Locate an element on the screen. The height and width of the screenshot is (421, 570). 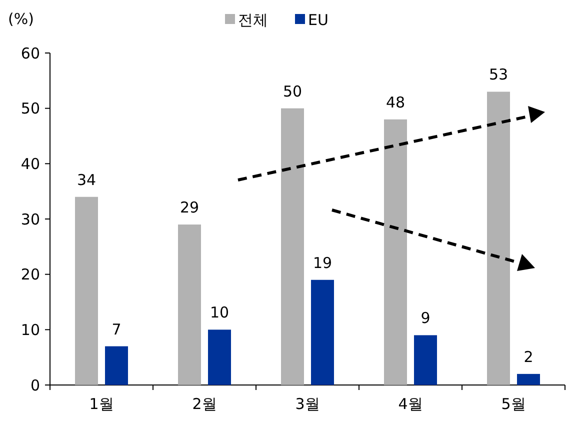
y-tick-label: 30 is located at coordinates (30, 219).